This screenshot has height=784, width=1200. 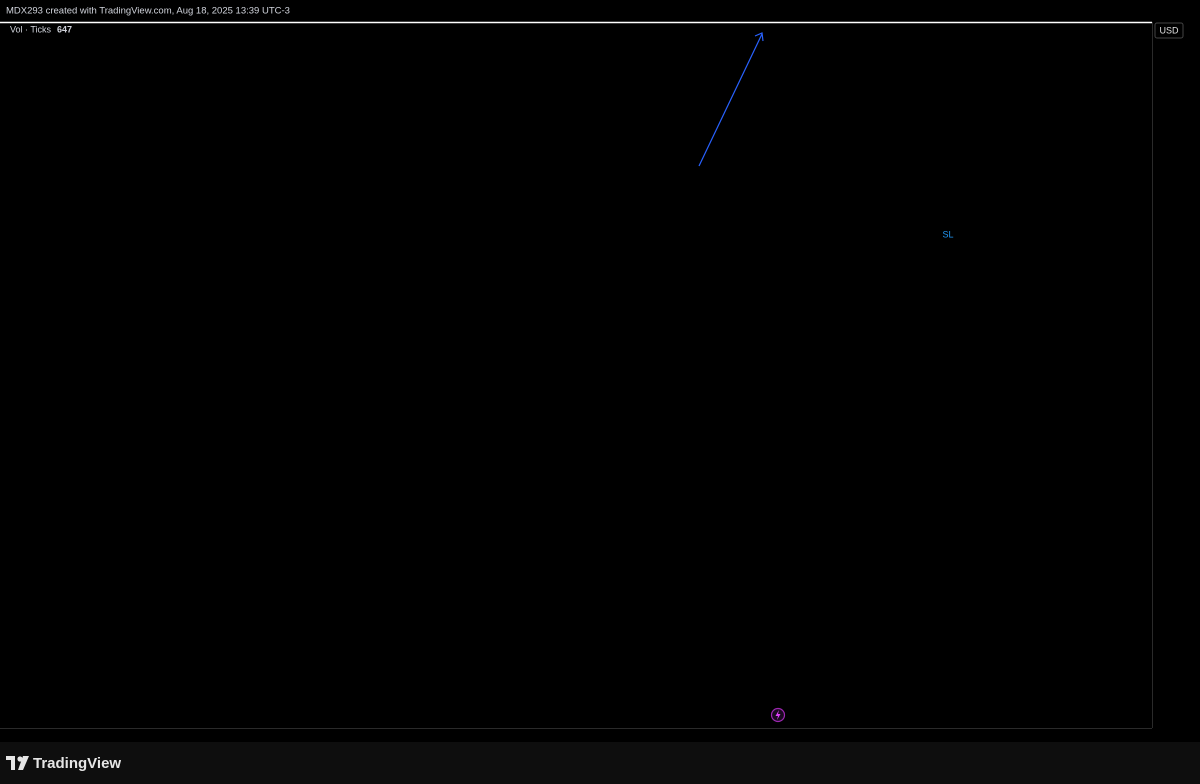 I want to click on annotation: SL, so click(x=947, y=234).